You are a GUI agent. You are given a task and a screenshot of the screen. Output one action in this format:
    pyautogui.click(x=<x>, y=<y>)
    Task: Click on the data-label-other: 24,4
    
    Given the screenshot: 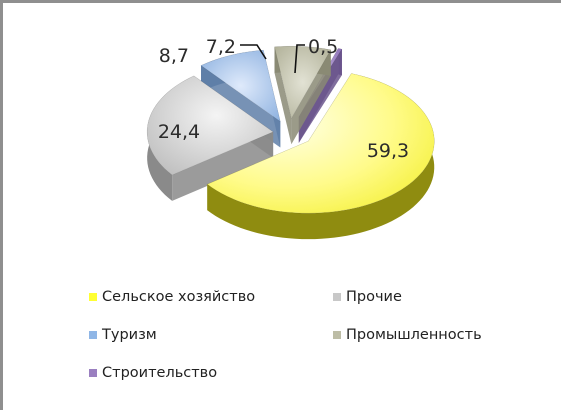 What is the action you would take?
    pyautogui.click(x=179, y=132)
    